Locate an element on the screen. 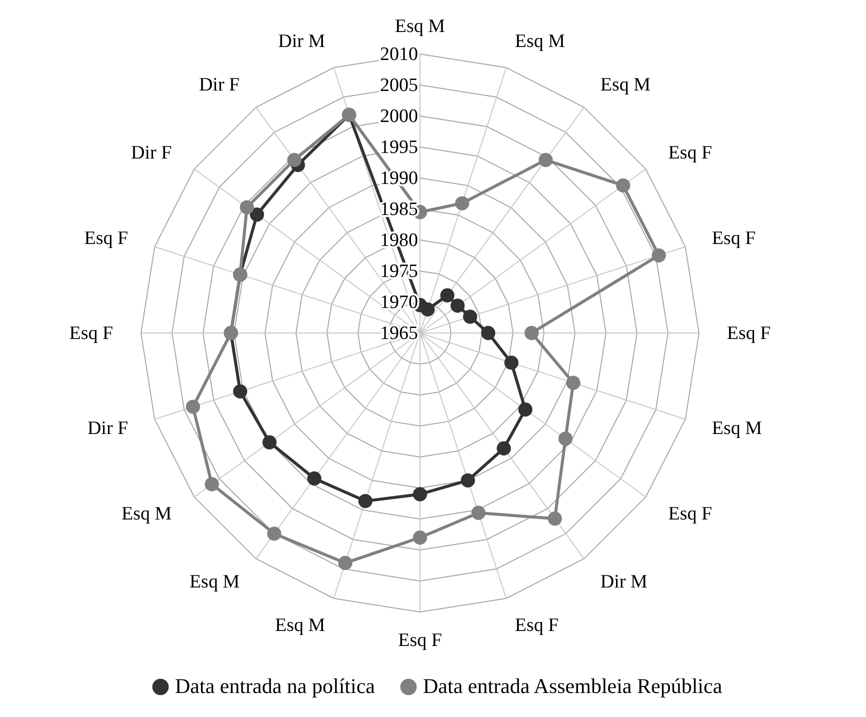 The width and height of the screenshot is (866, 717). legend-label: Data entrada na política is located at coordinates (275, 686).